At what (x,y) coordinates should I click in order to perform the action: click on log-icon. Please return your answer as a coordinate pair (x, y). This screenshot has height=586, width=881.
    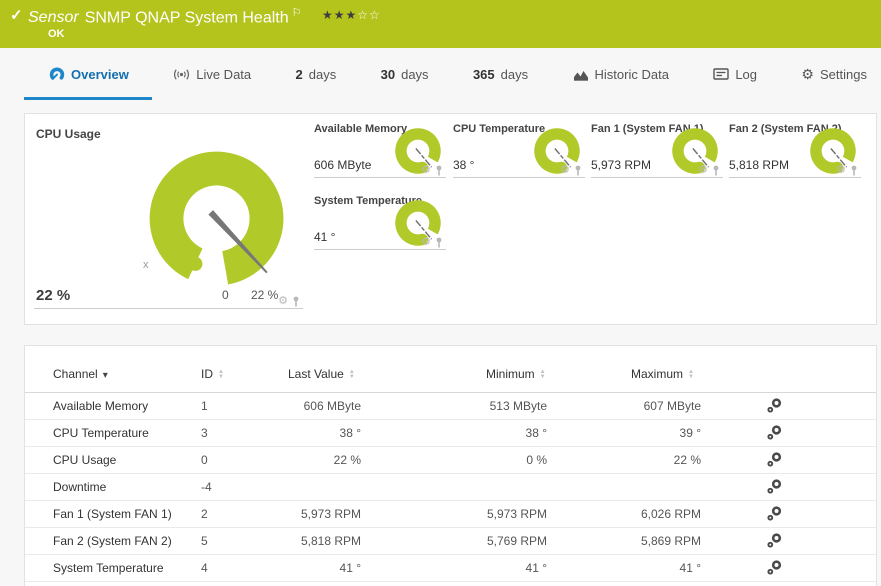
    Looking at the image, I should click on (721, 74).